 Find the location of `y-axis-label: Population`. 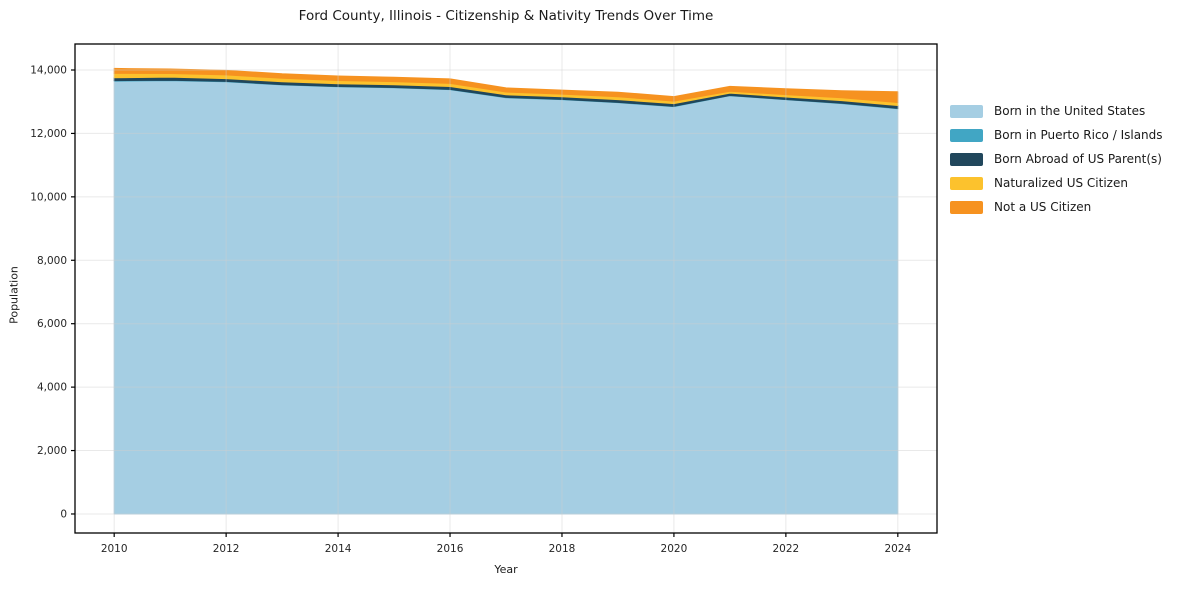

y-axis-label: Population is located at coordinates (14, 295).